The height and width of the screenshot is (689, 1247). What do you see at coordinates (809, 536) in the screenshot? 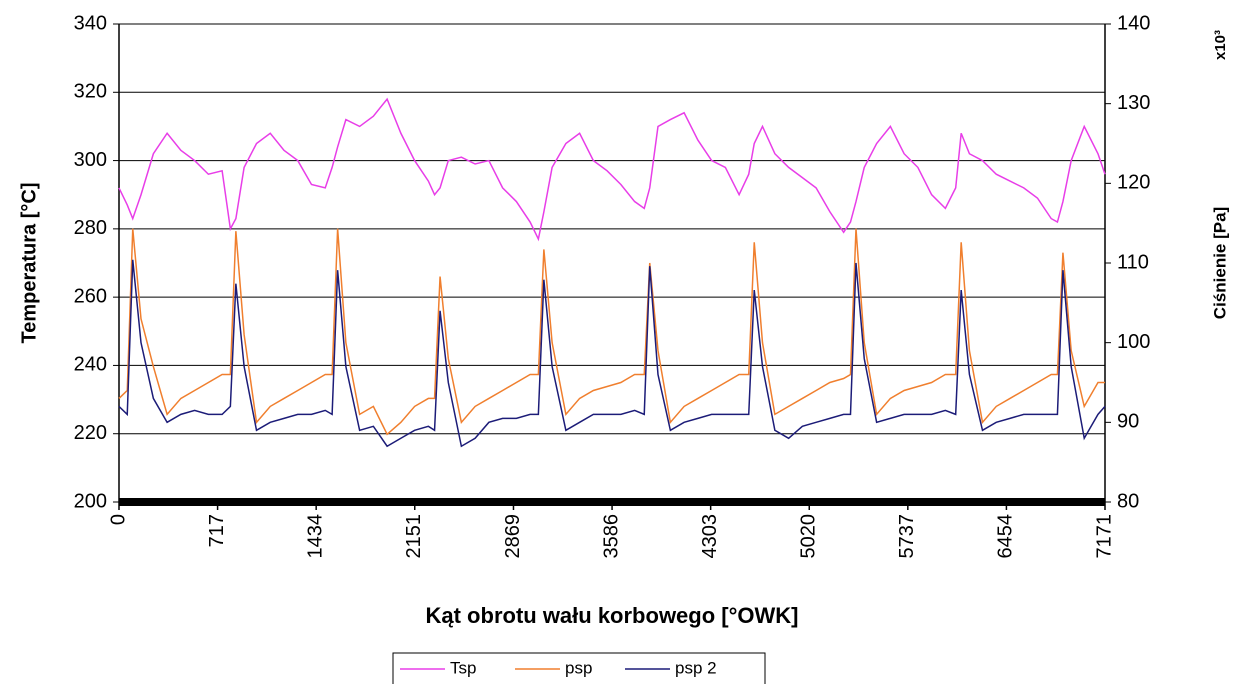
I see `x-tick-label: 5020` at bounding box center [809, 536].